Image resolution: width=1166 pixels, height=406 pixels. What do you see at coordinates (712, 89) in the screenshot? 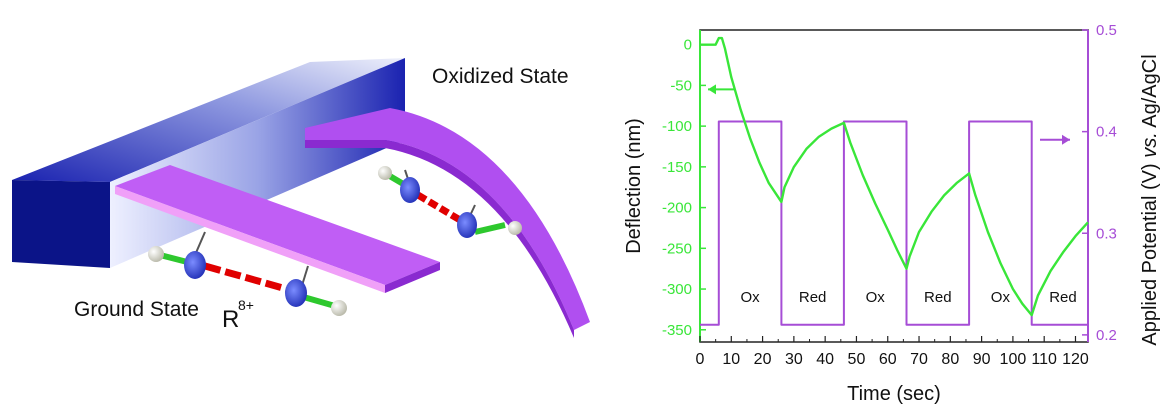
I see `left-axis-arrowhead` at bounding box center [712, 89].